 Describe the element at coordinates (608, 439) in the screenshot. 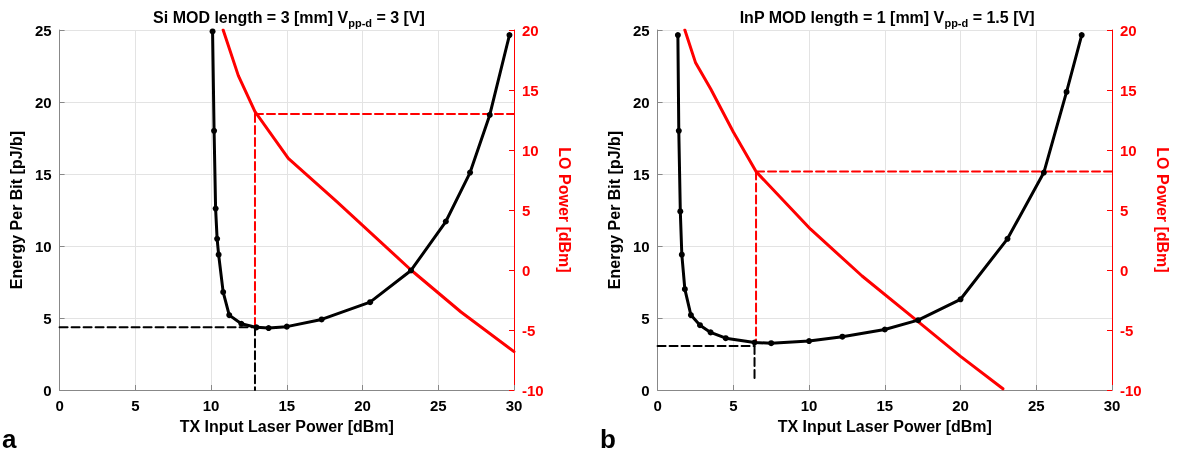

I see `text: b` at that location.